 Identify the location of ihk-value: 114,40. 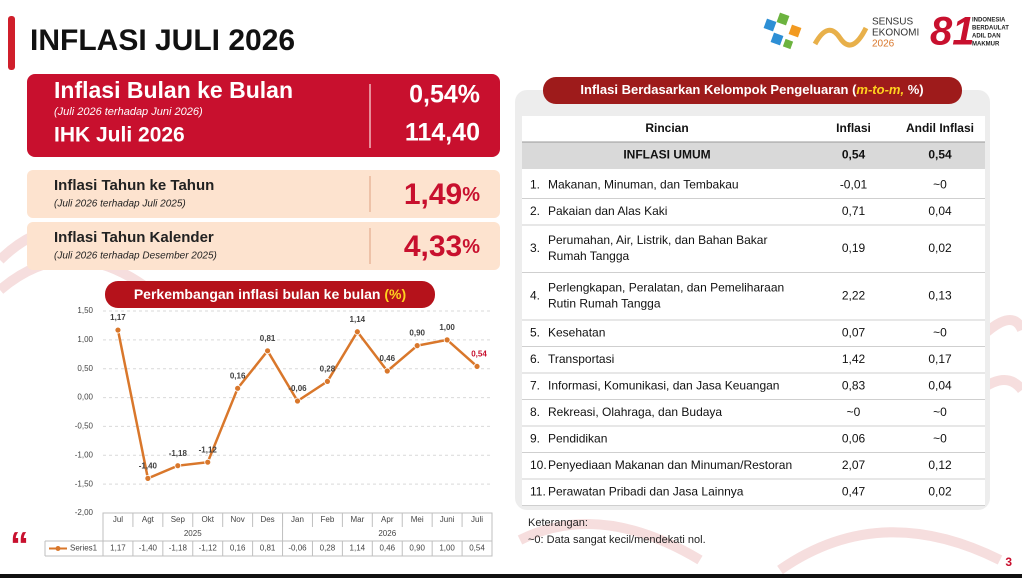
(442, 133).